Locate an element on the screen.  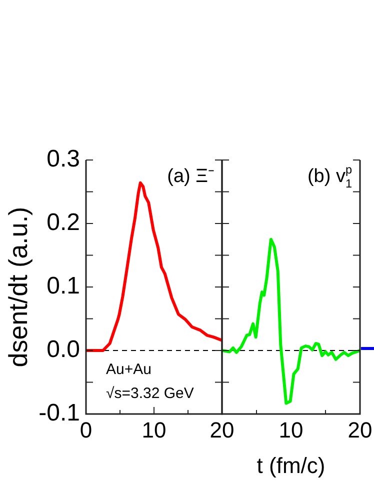
y-tick-label: -0.1 is located at coordinates (59, 413).